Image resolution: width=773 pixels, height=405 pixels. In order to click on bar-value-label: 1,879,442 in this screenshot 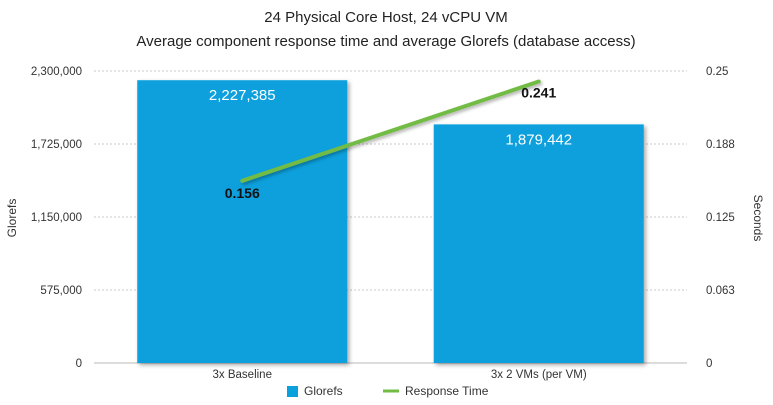, I will do `click(538, 139)`.